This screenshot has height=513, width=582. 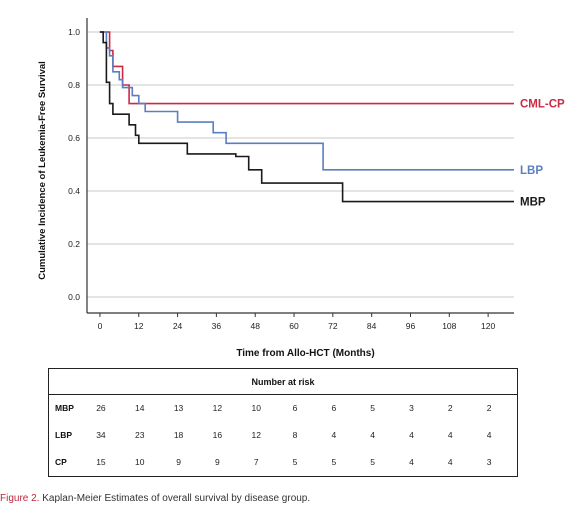 What do you see at coordinates (178, 408) in the screenshot?
I see `risk-cell: 13` at bounding box center [178, 408].